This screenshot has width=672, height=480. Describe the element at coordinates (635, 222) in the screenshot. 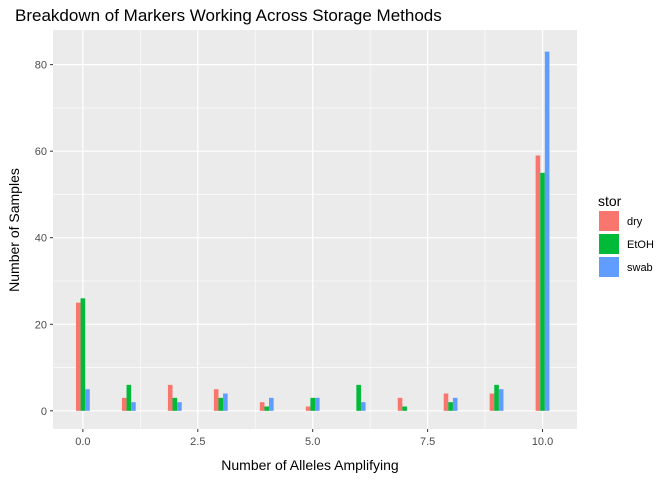

I see `legend-label-dry: dry` at that location.